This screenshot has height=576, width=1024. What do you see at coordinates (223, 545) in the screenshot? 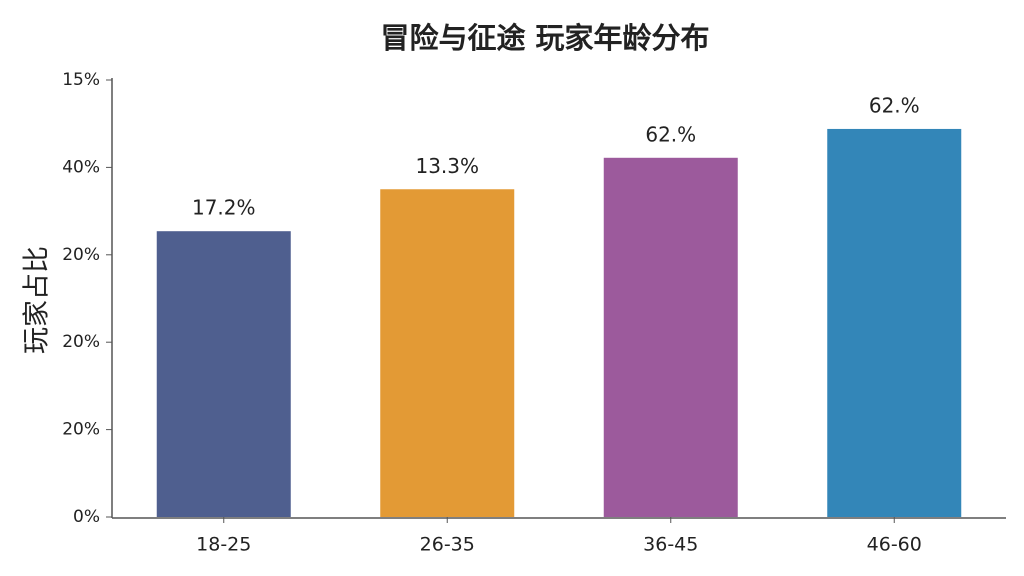
I see `x-tick-label: 18-25` at bounding box center [223, 545].